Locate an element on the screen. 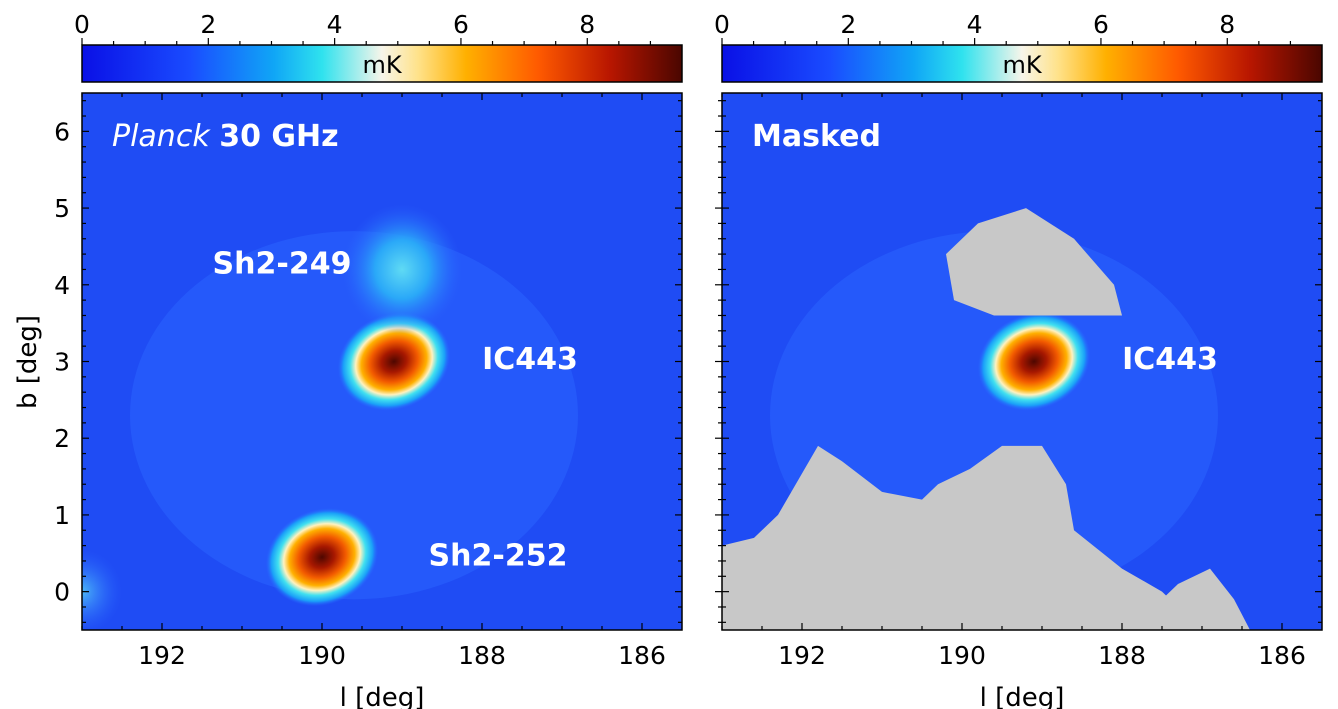 The width and height of the screenshot is (1338, 709). y-tick-label: 3 is located at coordinates (62, 362).